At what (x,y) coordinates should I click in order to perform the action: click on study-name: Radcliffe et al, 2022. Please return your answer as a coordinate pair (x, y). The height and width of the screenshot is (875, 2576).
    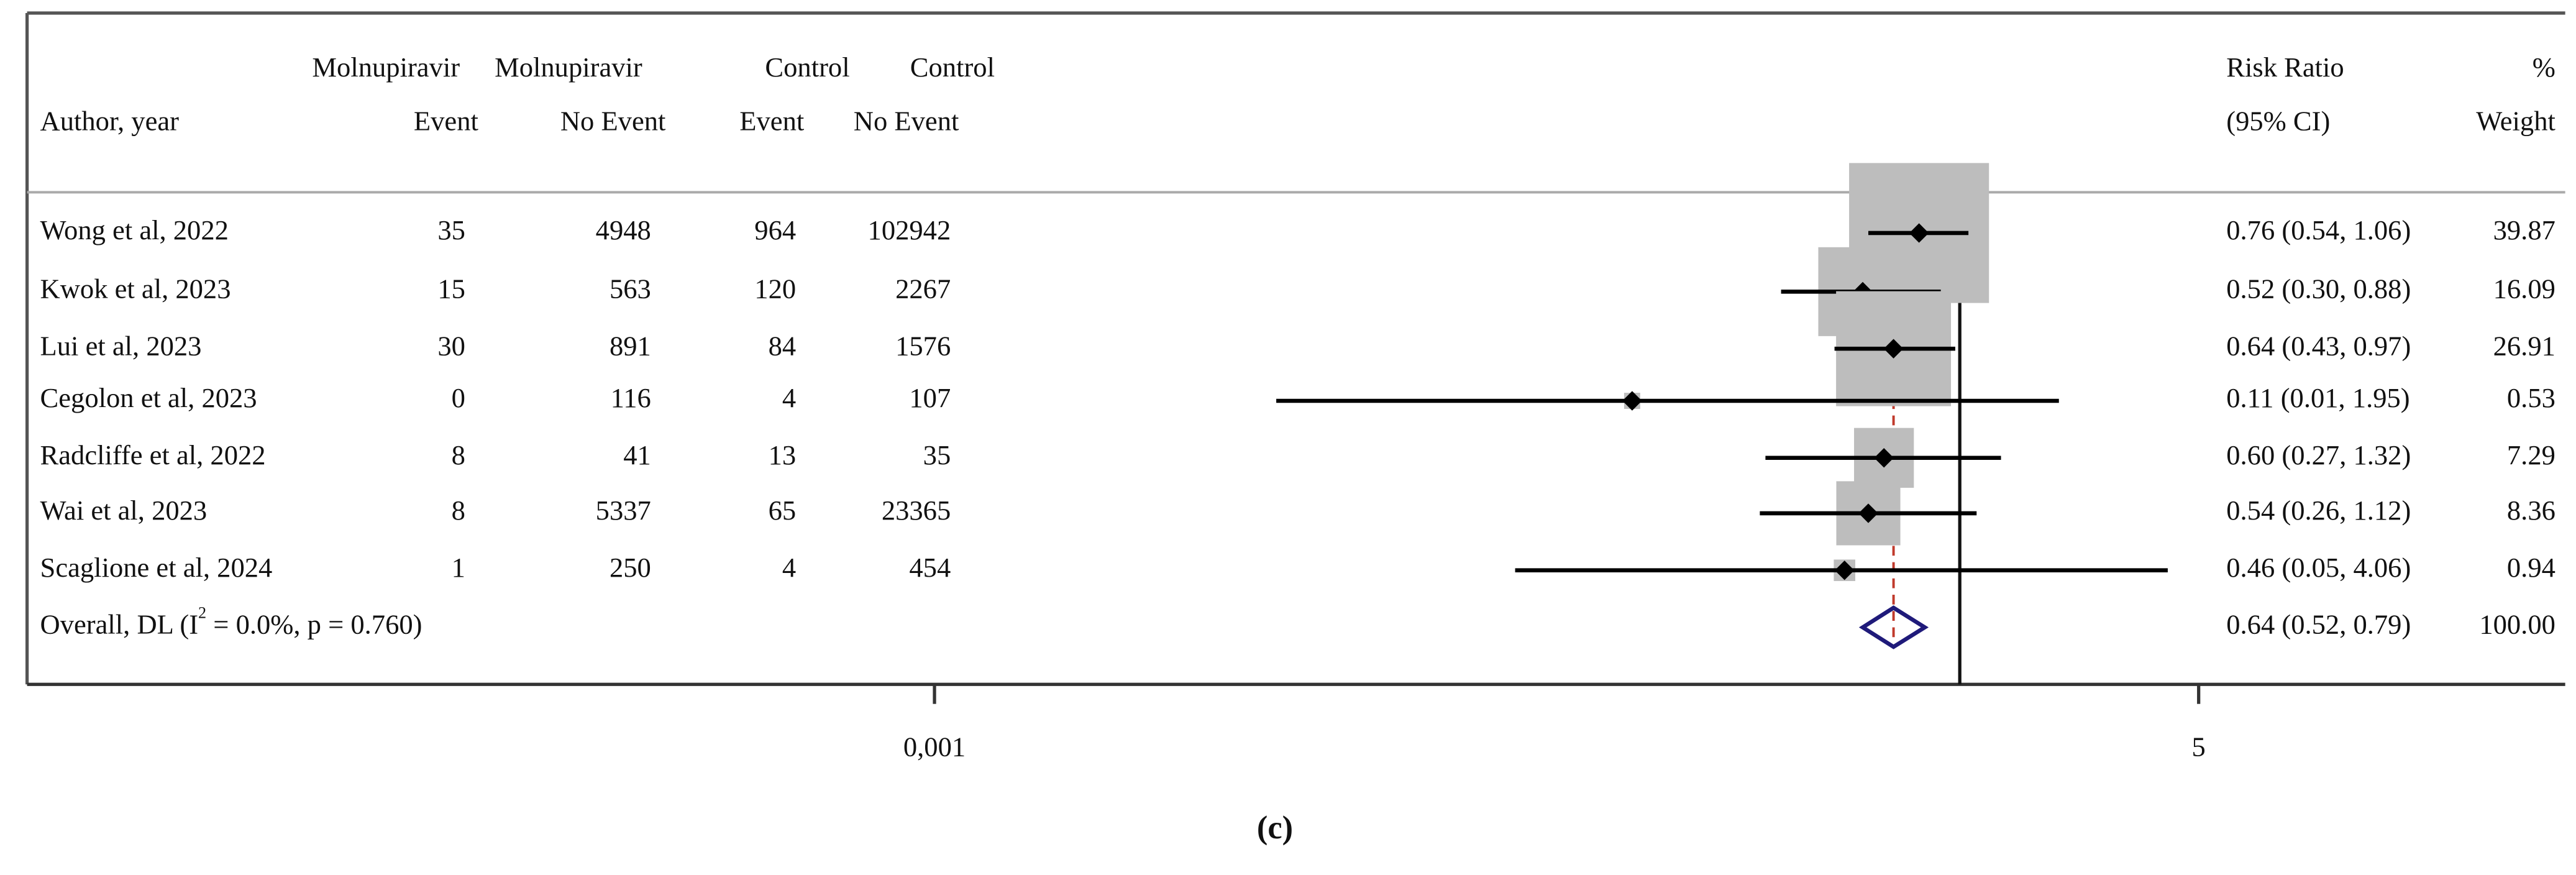
    Looking at the image, I should click on (153, 454).